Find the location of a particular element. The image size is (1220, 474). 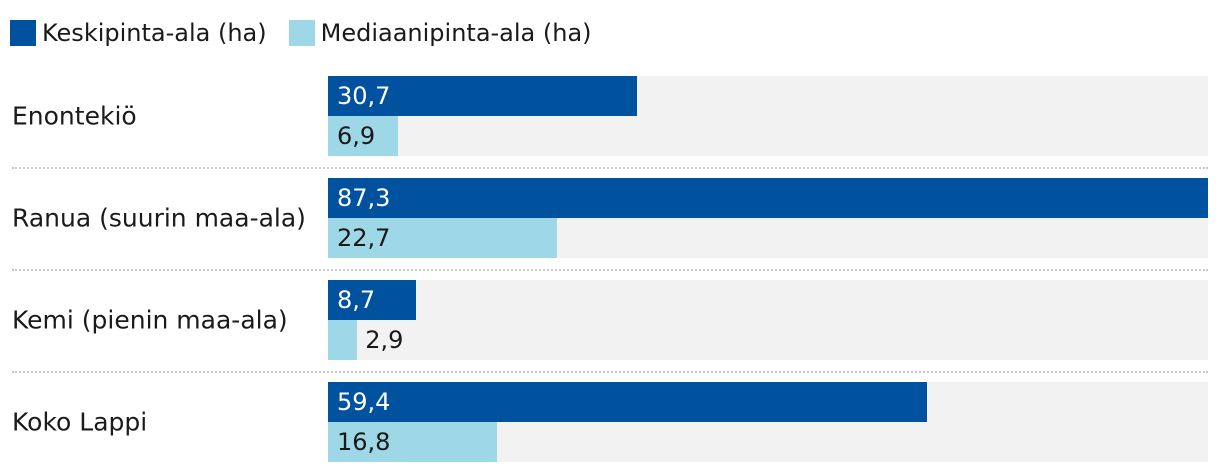

bar-value-label: 59,4 is located at coordinates (364, 402).